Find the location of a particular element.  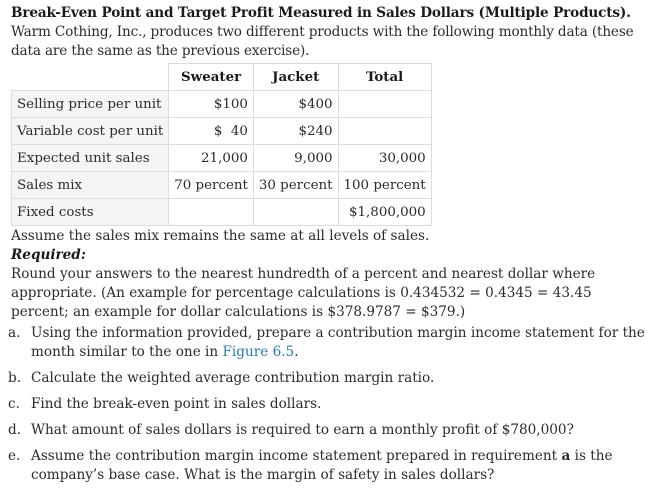

table-row: Variable cost per unit $ 40 $240 is located at coordinates (221, 131).